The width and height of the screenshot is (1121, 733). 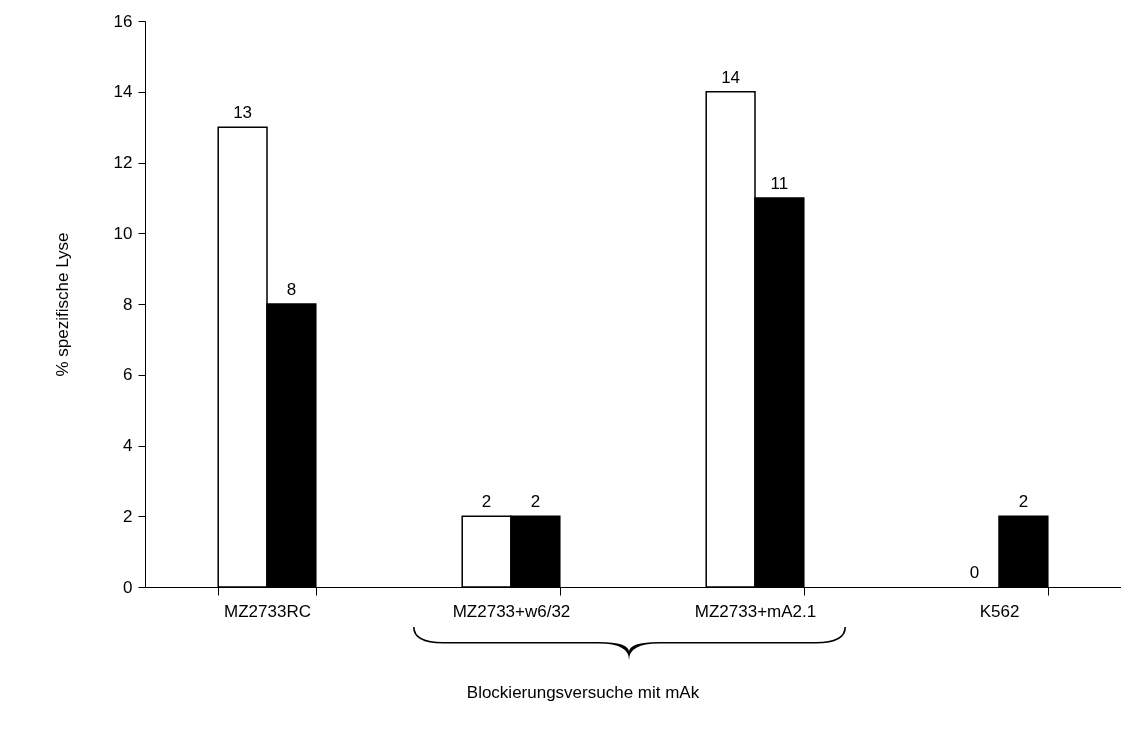 What do you see at coordinates (123, 162) in the screenshot?
I see `y-tick-label: 12` at bounding box center [123, 162].